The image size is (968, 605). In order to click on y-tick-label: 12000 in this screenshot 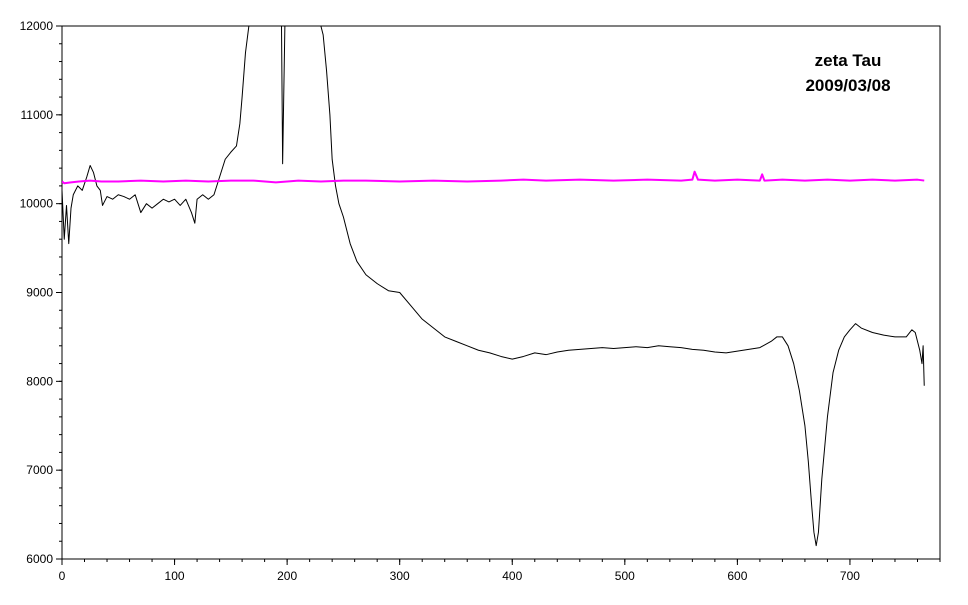, I will do `click(37, 26)`.